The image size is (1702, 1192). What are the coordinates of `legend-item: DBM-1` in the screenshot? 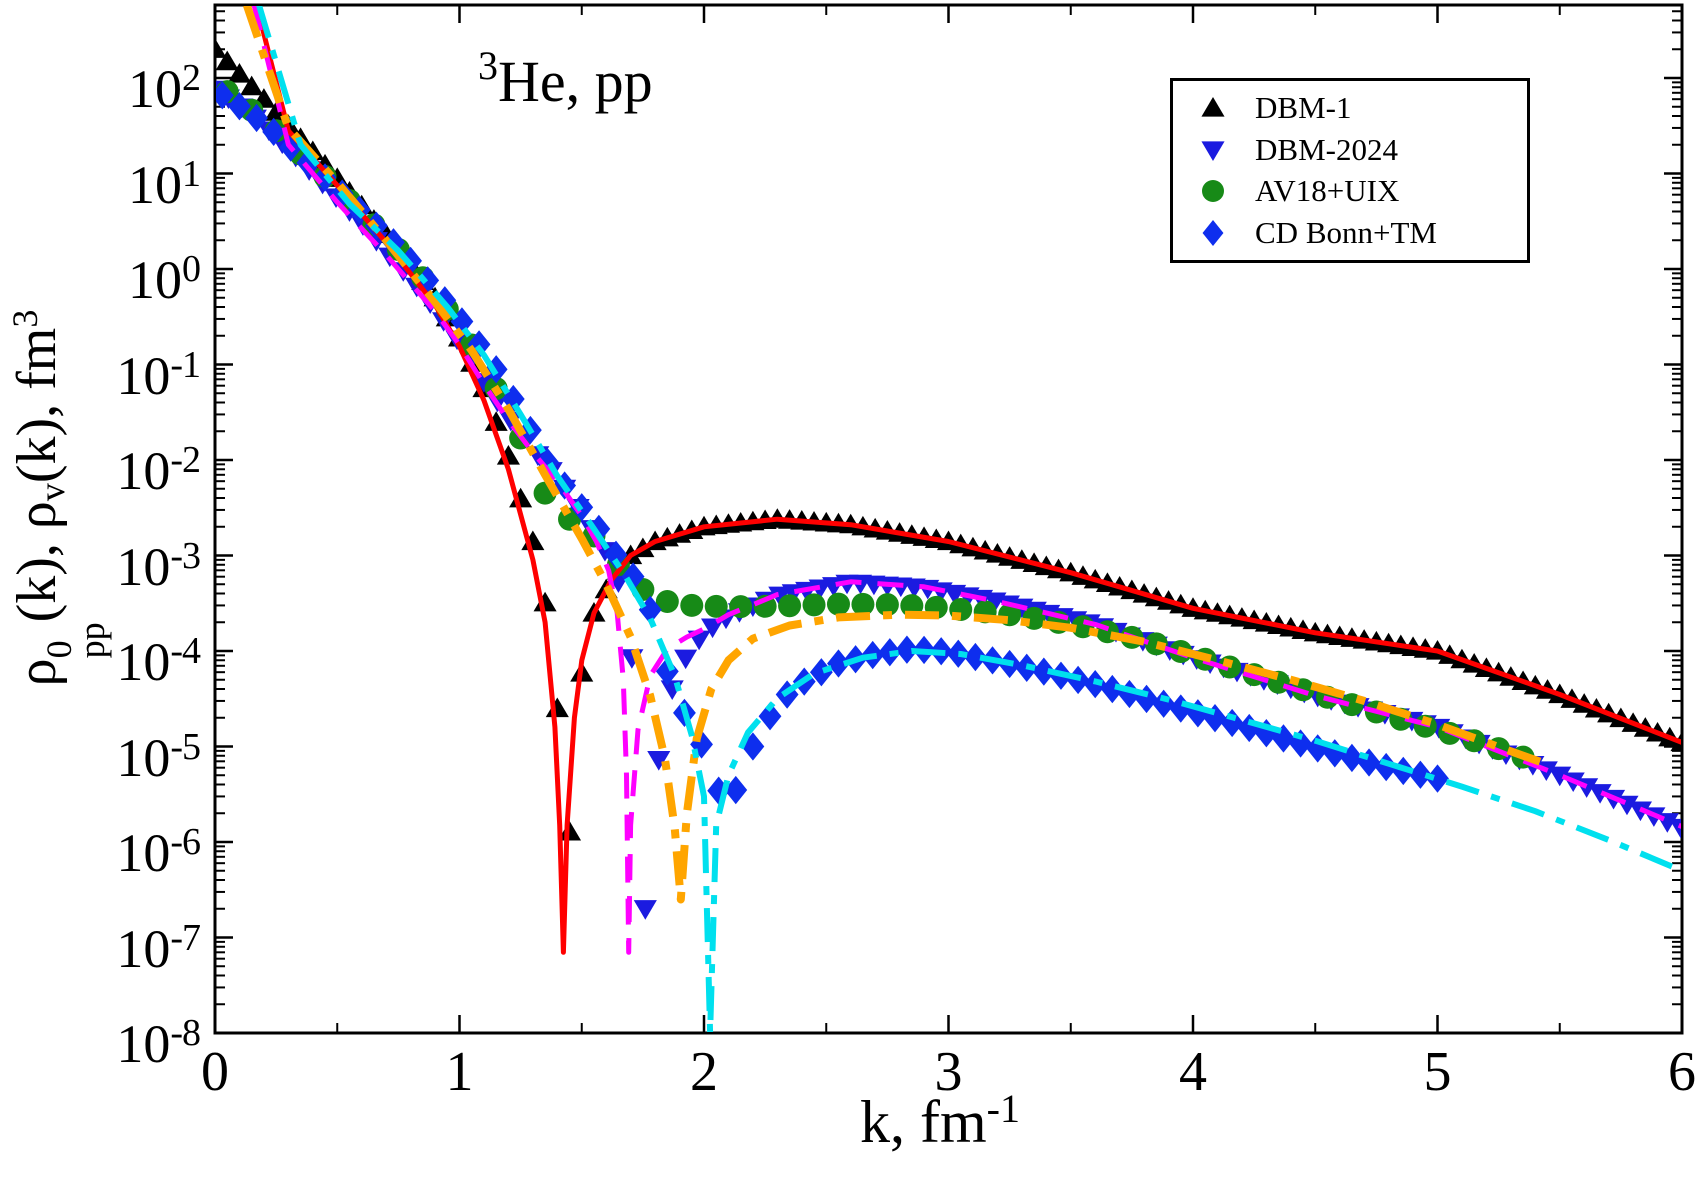 It's located at (1350, 108).